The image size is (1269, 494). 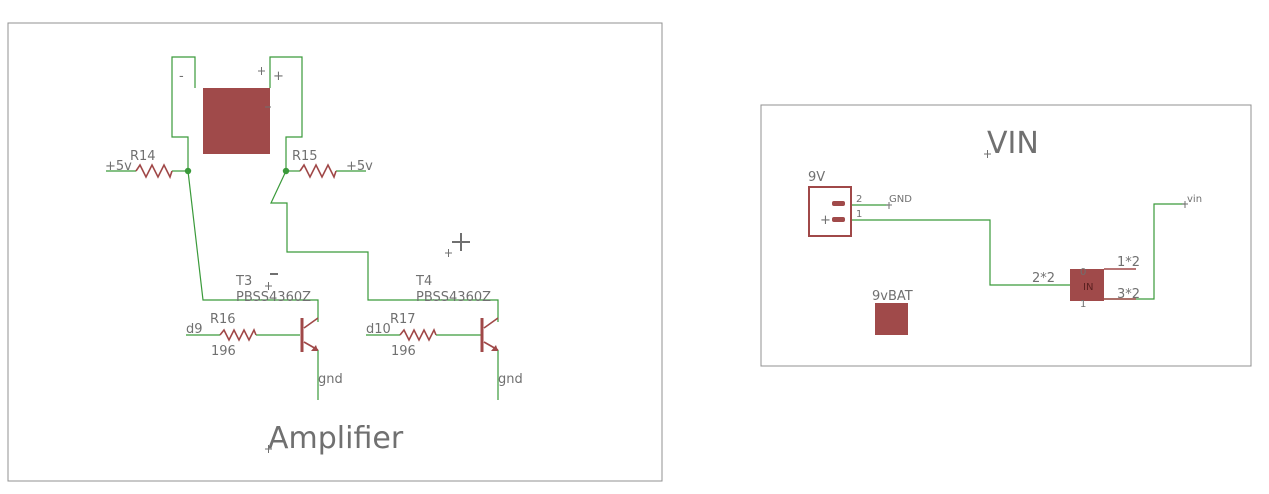 What do you see at coordinates (423, 281) in the screenshot?
I see `t4-name: T4` at bounding box center [423, 281].